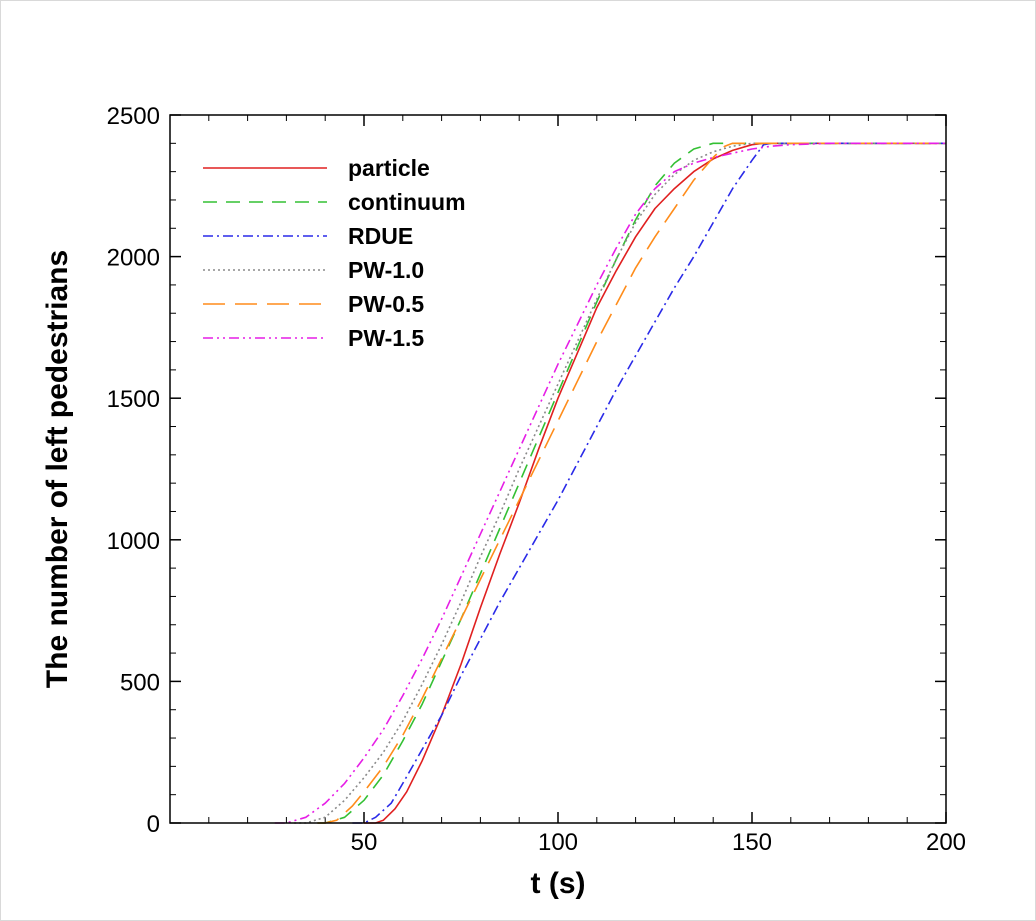 This screenshot has height=921, width=1036. I want to click on legend-label-pw-1-0: PW-1.0, so click(386, 270).